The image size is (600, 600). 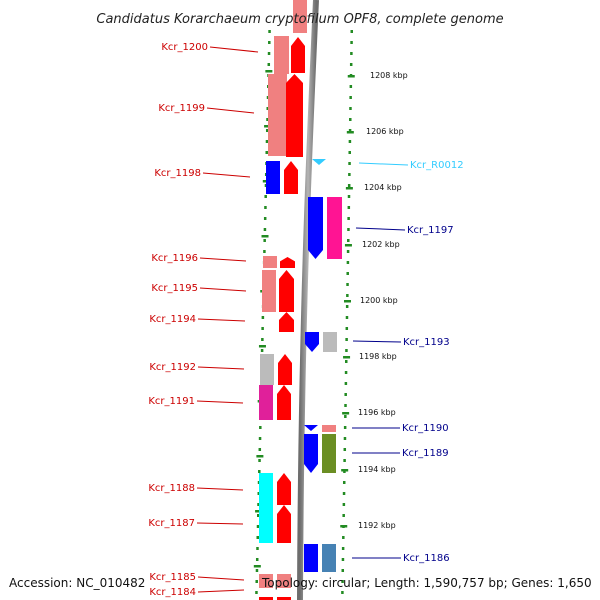 I want to click on gene-features, so click(x=300, y=300).